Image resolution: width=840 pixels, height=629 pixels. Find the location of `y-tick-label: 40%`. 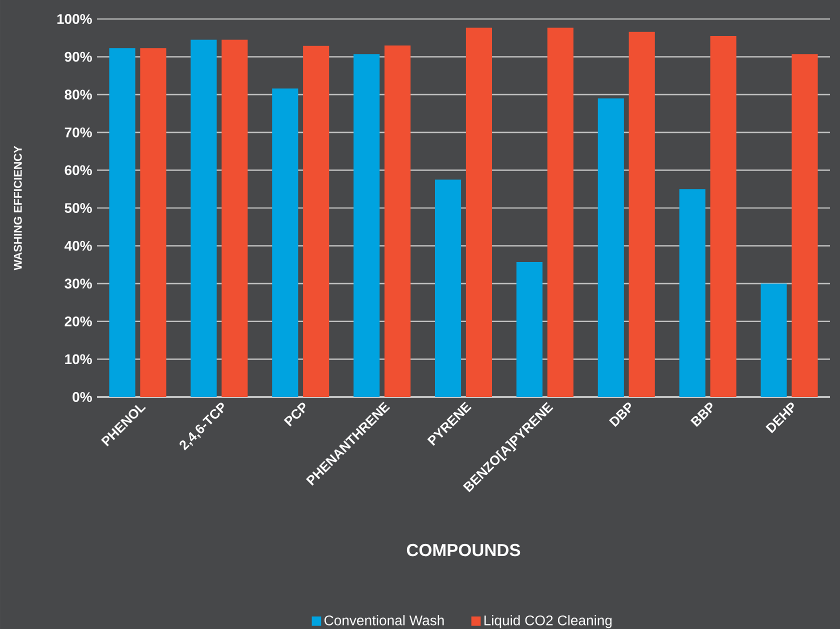

y-tick-label: 40% is located at coordinates (78, 245).